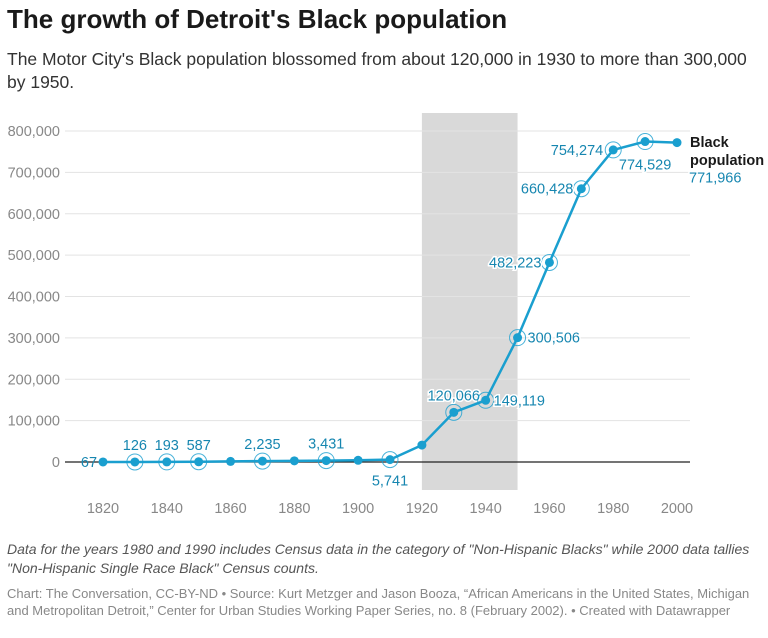  Describe the element at coordinates (103, 509) in the screenshot. I see `x-tick-label: 1820` at that location.